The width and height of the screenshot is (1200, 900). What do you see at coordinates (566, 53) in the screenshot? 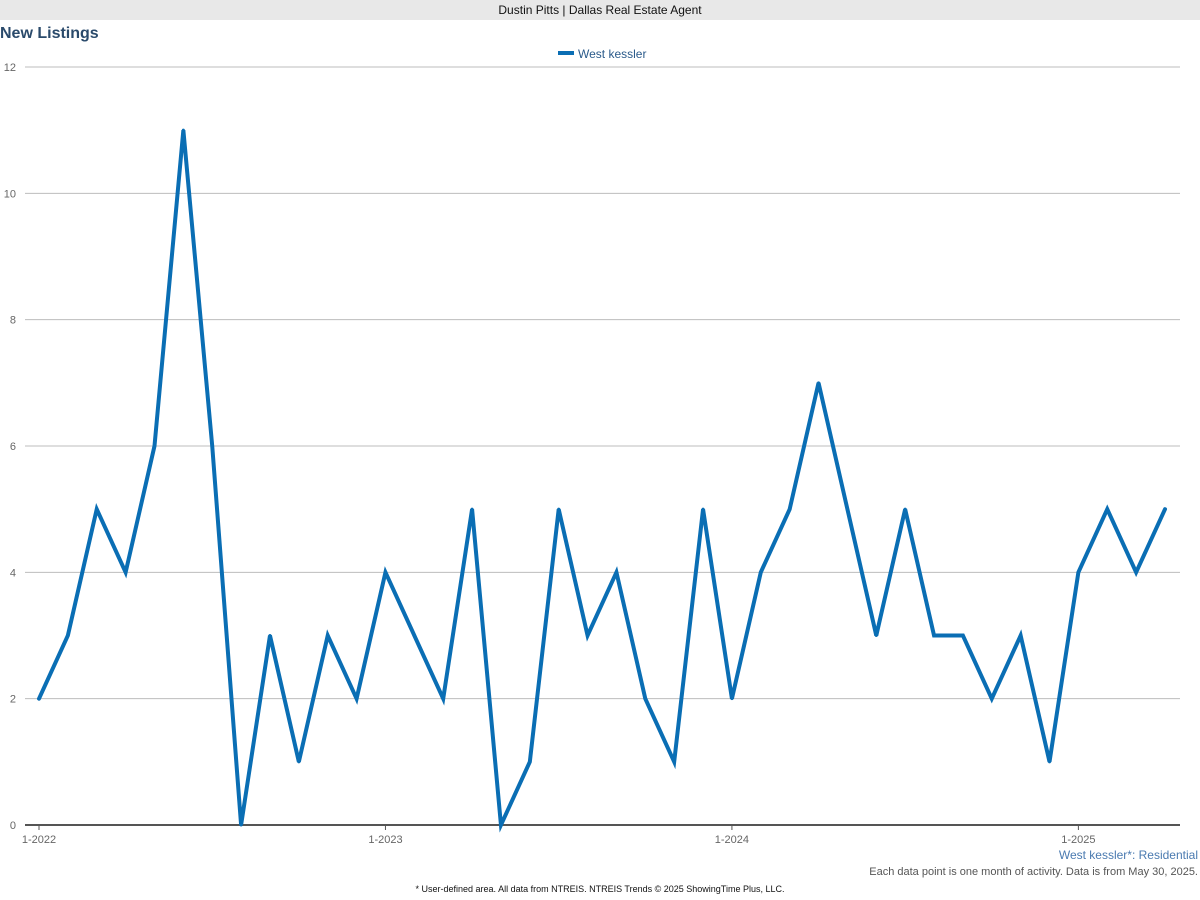
I see `legend-swatch` at bounding box center [566, 53].